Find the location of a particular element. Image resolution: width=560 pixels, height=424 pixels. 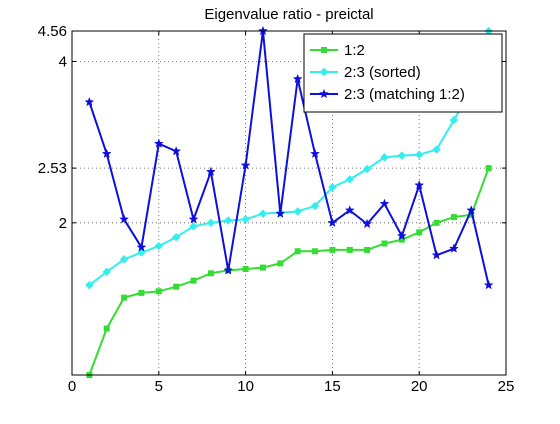

y-tick-label: 2.53 is located at coordinates (52, 168).